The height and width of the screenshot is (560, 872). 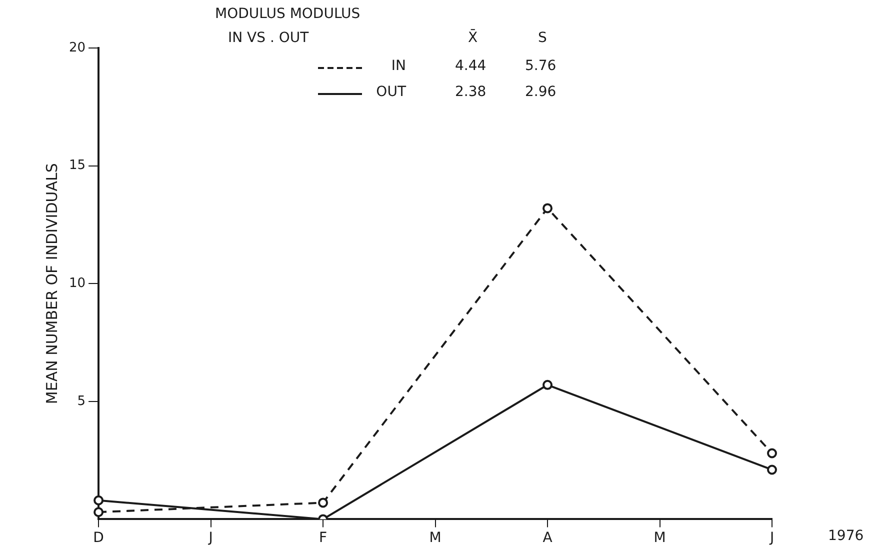 What do you see at coordinates (470, 92) in the screenshot?
I see `annotation: 2.38` at bounding box center [470, 92].